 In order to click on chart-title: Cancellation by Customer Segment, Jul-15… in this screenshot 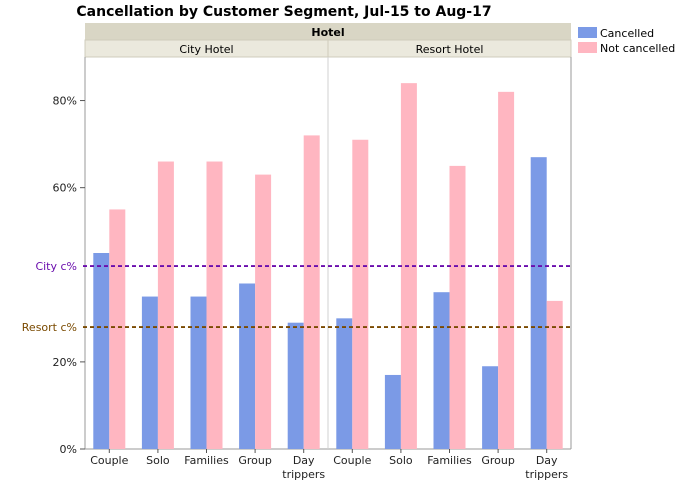, I will do `click(283, 12)`.